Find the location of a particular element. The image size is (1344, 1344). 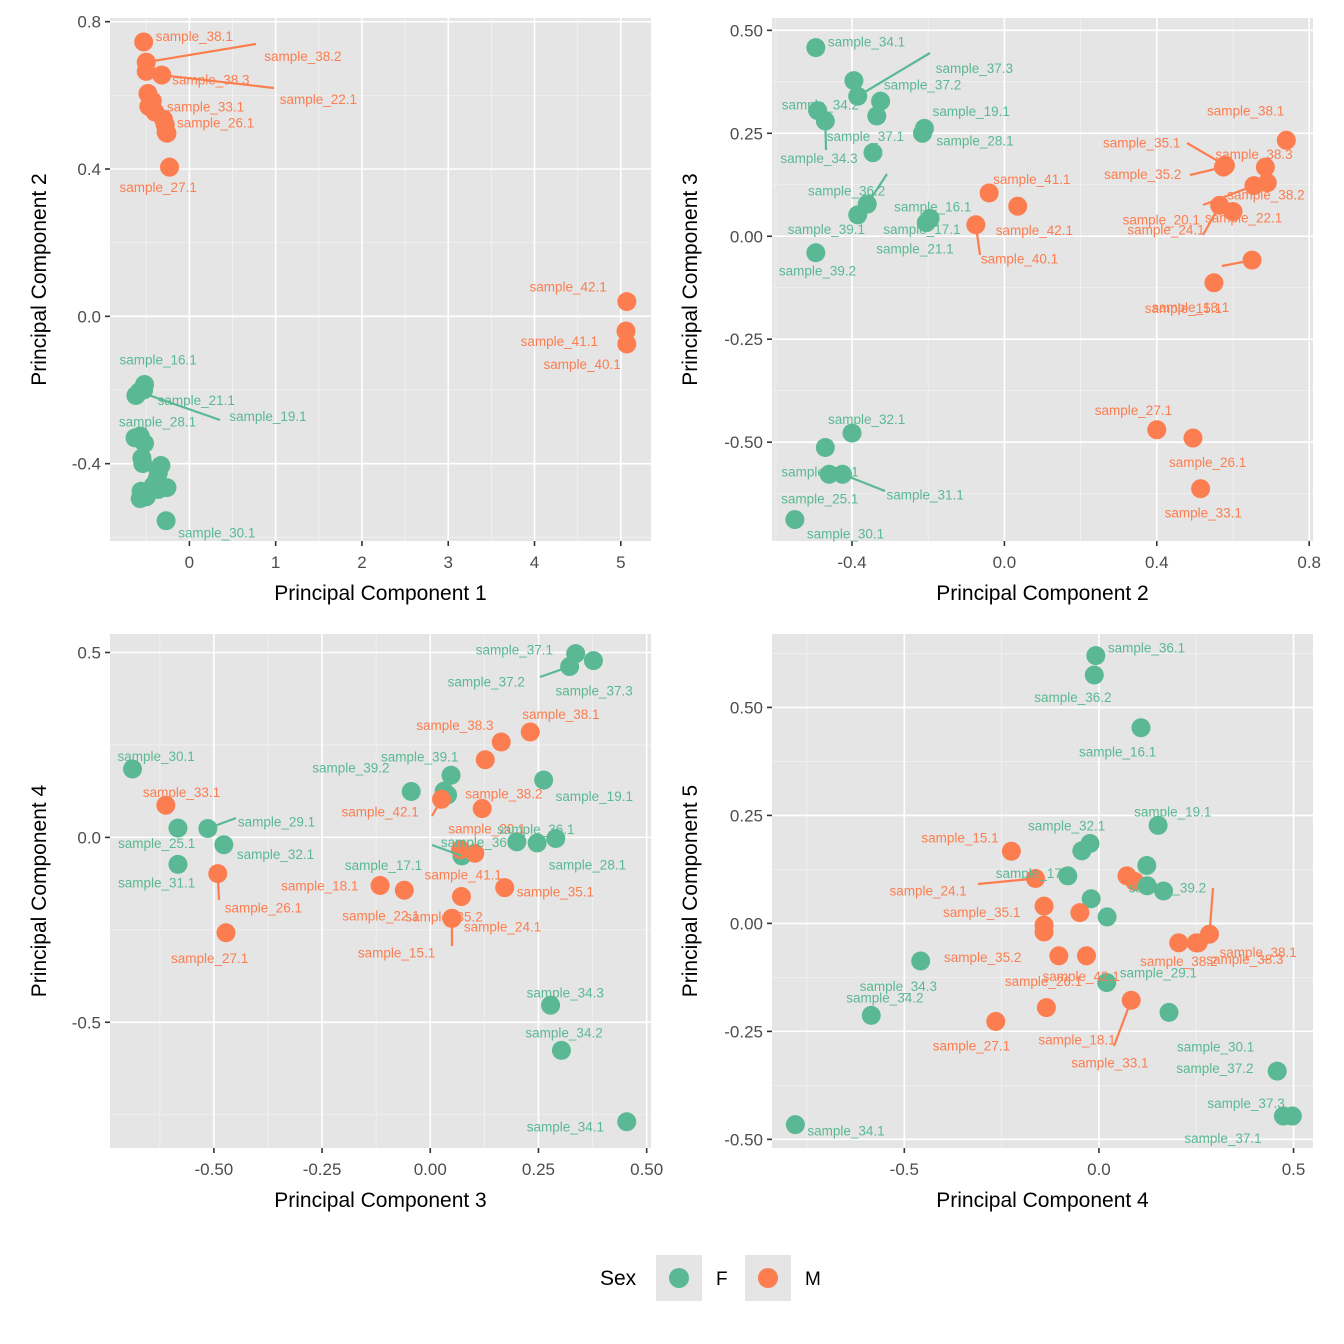

y-tick-label: 0.0 is located at coordinates (89, 837).